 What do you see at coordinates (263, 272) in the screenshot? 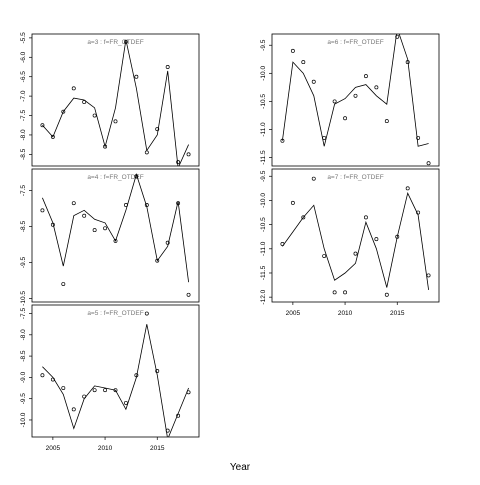
I see `y-tick-label: -11.5` at bounding box center [263, 272].